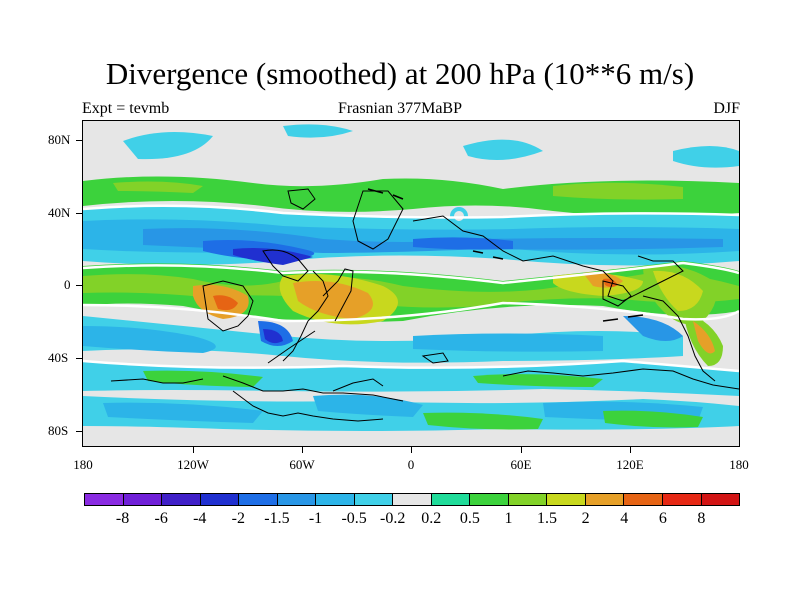 This screenshot has height=600, width=800. I want to click on x-tick-60e, so click(521, 450).